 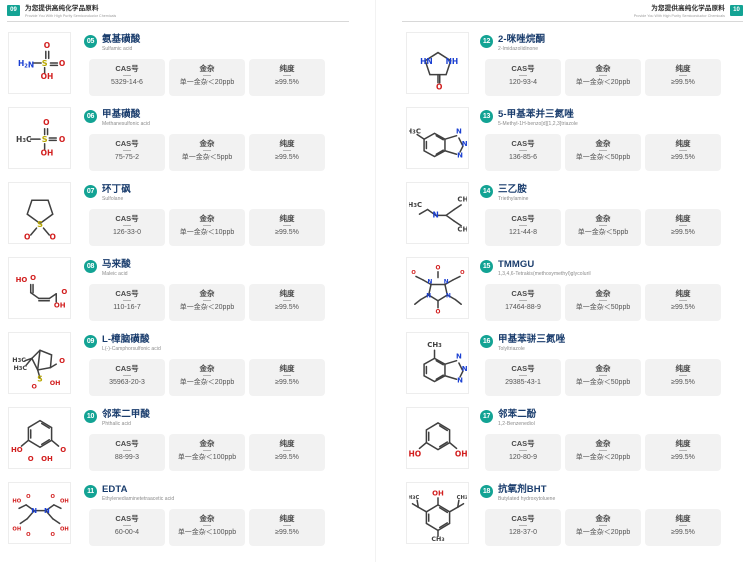 I want to click on svg-text: H3C, so click(x=24, y=139).